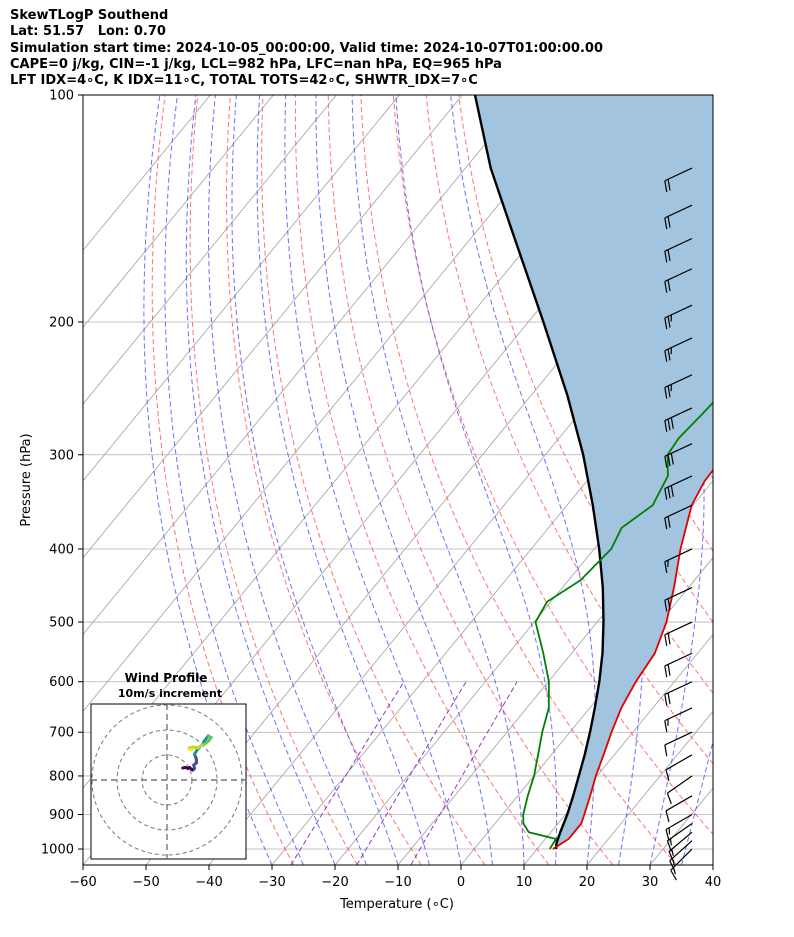 The width and height of the screenshot is (794, 937). Describe the element at coordinates (713, 882) in the screenshot. I see `x-tick-label: 40` at that location.